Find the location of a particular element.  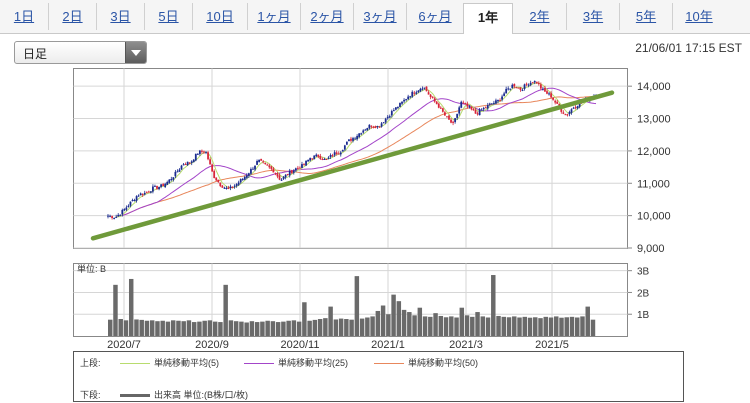

tab-7: 3ヶ月 is located at coordinates (379, 16).